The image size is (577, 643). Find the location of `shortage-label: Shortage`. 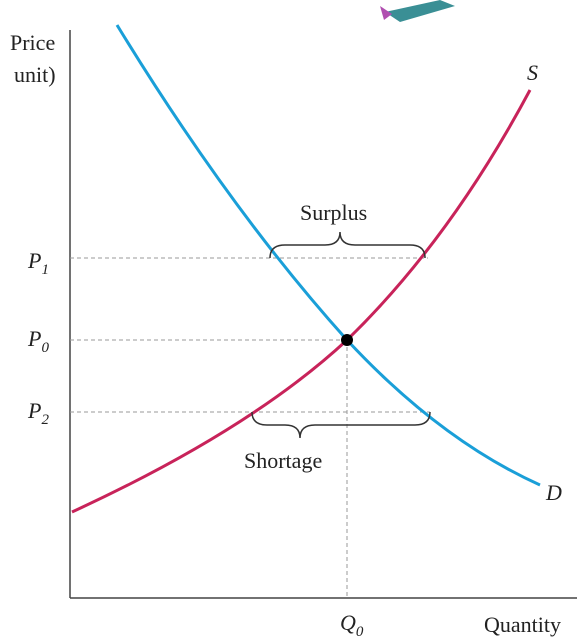

shortage-label: Shortage is located at coordinates (283, 460).